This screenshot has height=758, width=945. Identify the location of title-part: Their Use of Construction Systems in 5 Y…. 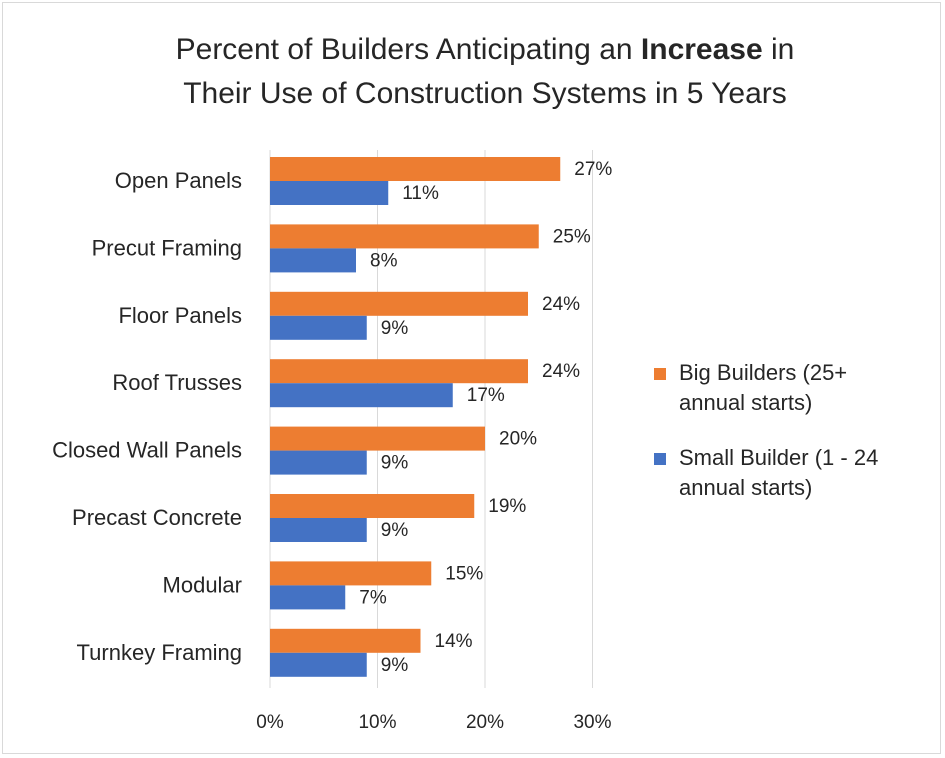
(485, 93).